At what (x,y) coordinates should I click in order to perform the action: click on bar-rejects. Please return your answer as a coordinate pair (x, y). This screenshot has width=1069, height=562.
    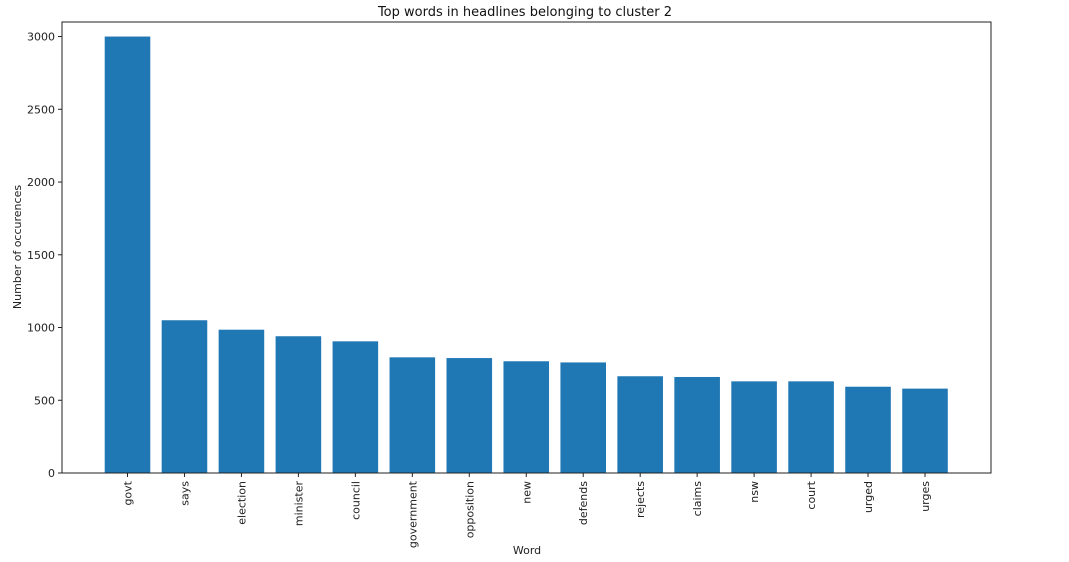
    Looking at the image, I should click on (640, 424).